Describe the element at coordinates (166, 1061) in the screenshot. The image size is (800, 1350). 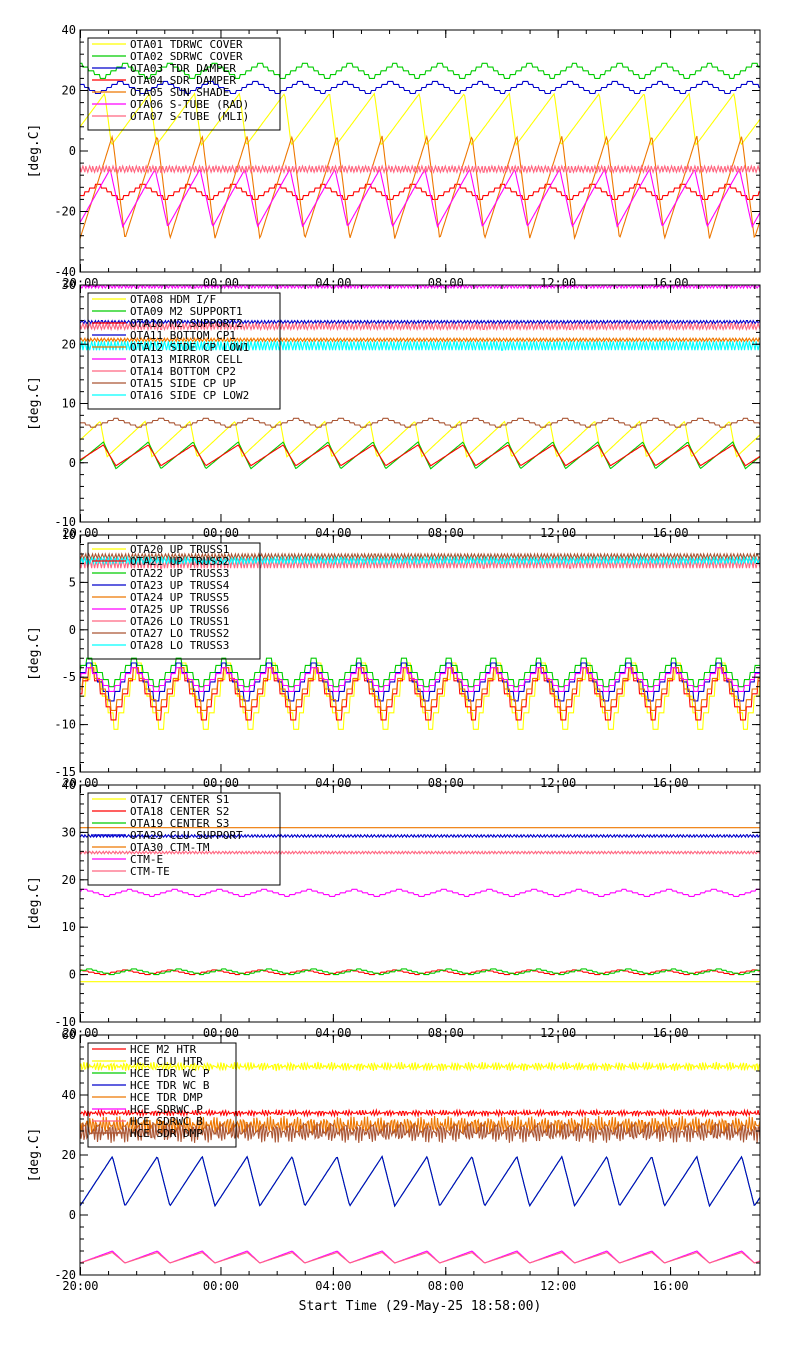
I see `legend-entry: HCE CLU HTR` at that location.